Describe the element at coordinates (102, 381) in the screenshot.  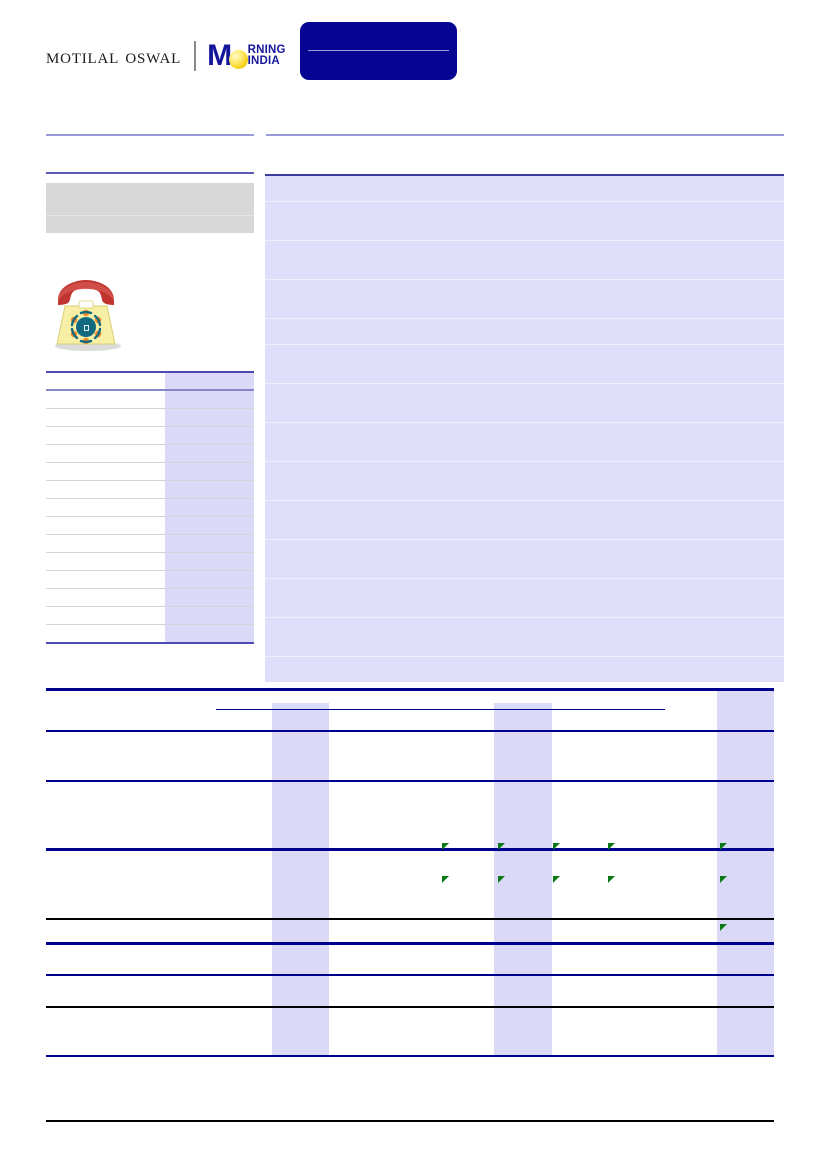
I see `left-table-header-label` at that location.